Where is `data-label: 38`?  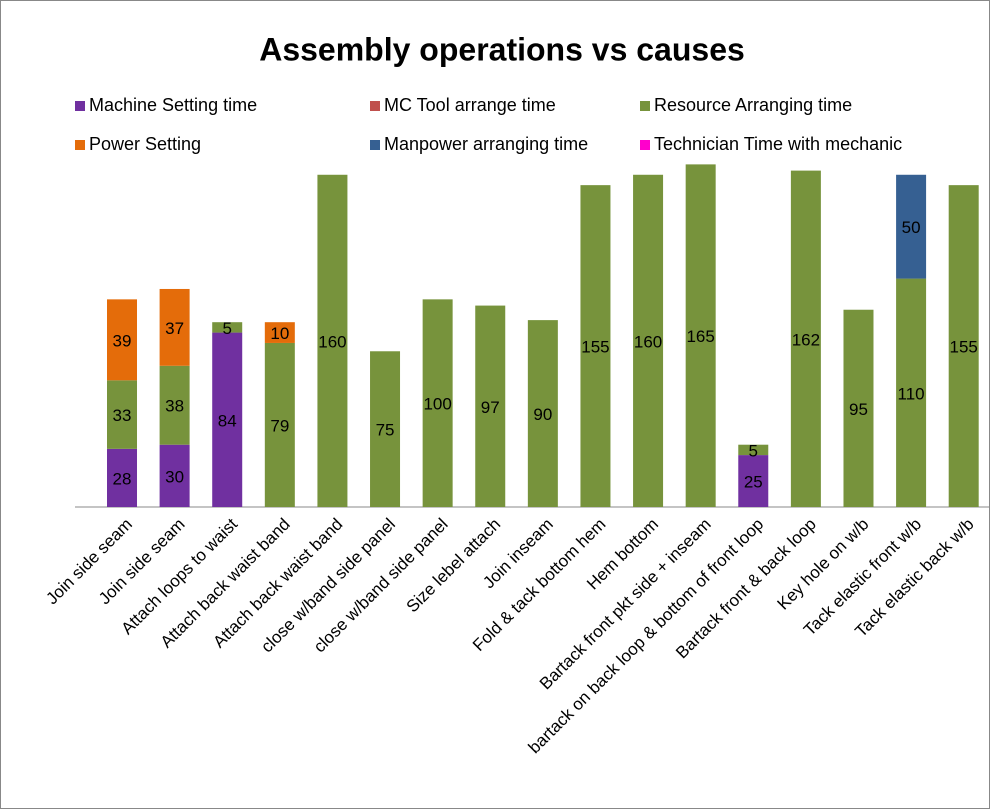 data-label: 38 is located at coordinates (174, 406).